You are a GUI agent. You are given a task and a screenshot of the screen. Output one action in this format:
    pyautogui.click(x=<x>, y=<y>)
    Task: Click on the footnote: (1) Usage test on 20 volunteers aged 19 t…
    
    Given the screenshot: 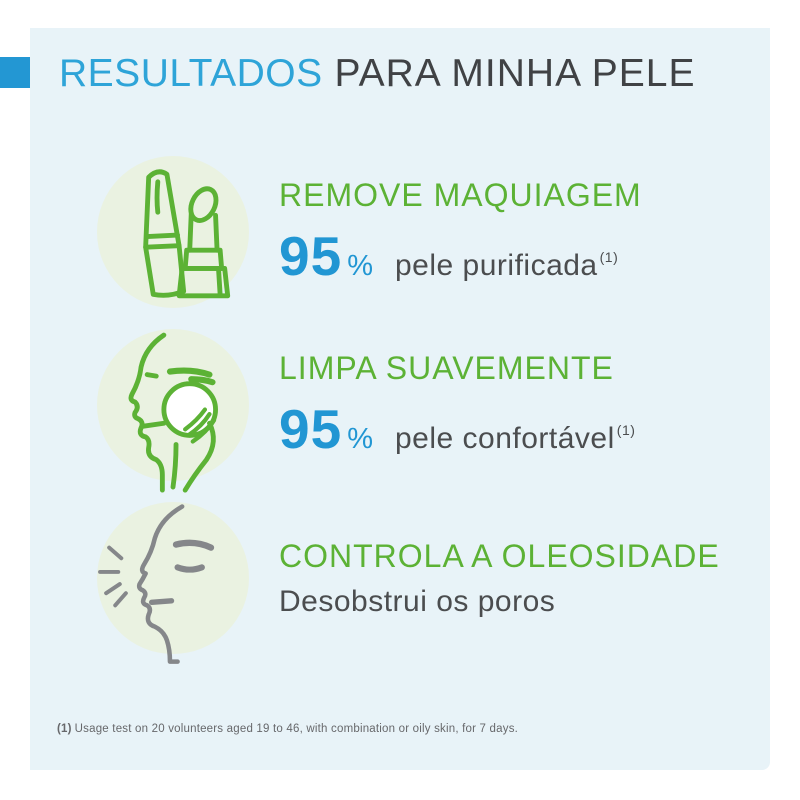 What is the action you would take?
    pyautogui.click(x=287, y=729)
    